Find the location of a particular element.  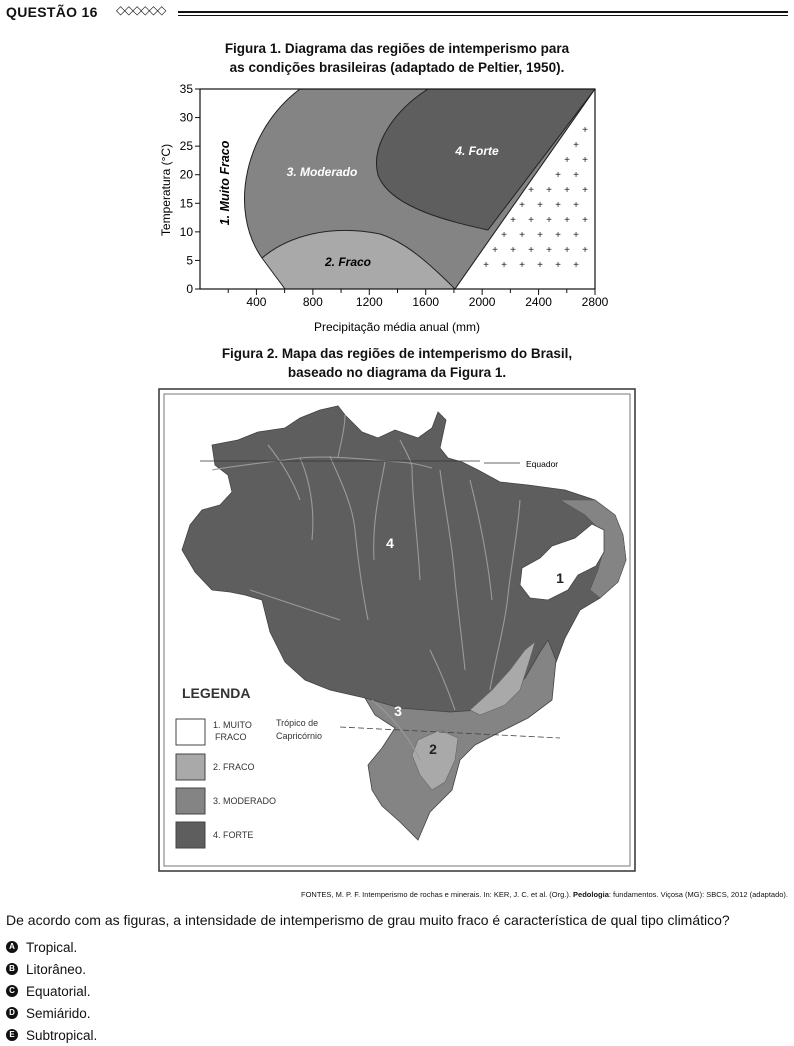

region-dry-white is located at coordinates (524, 189).